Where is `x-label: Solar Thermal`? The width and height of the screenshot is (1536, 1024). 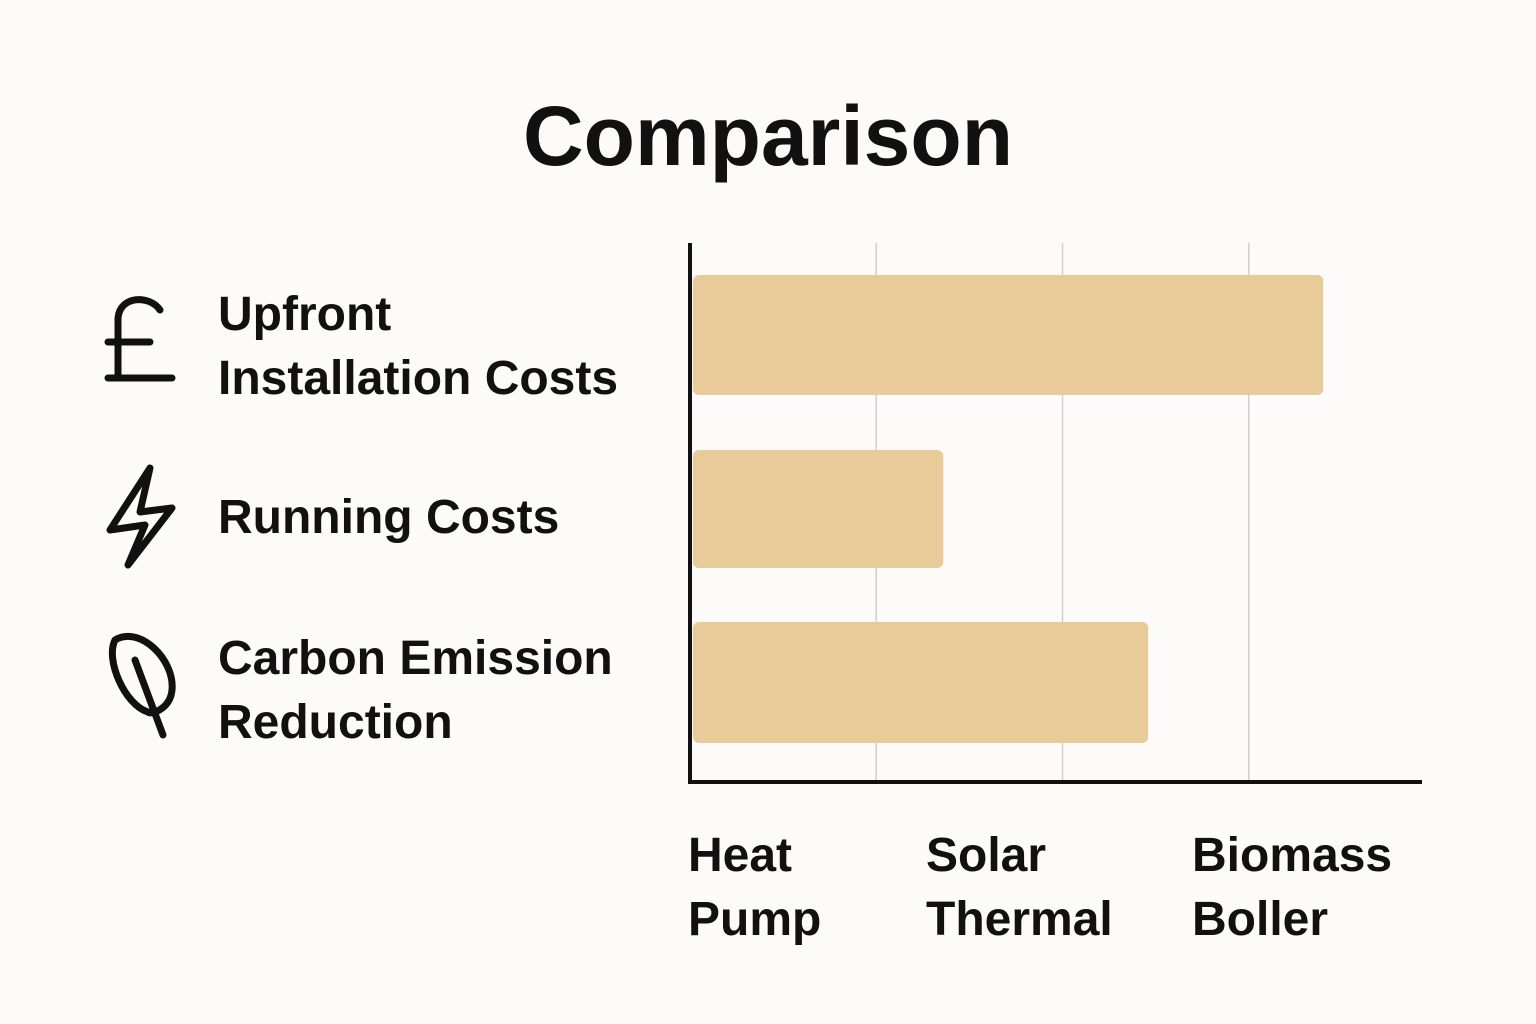
x-label: Solar Thermal is located at coordinates (1019, 887).